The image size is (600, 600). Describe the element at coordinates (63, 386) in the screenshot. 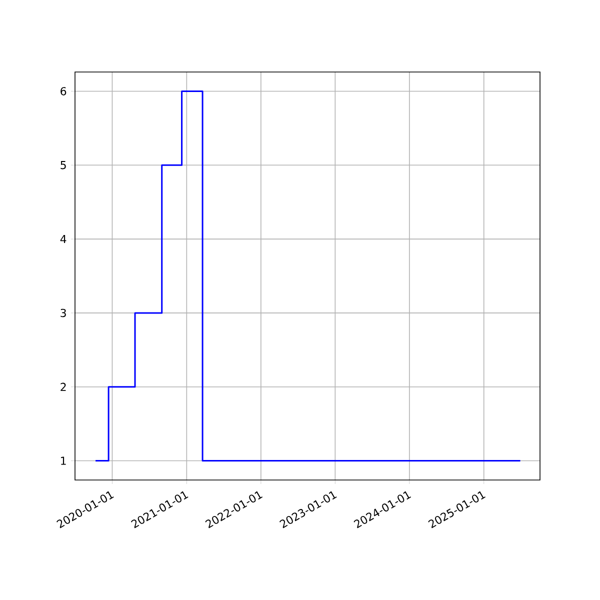

I see `y-tick-label: 2` at that location.